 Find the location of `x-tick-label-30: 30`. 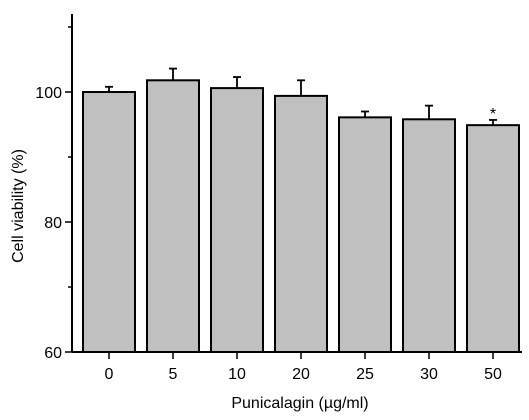

x-tick-label-30: 30 is located at coordinates (429, 374).